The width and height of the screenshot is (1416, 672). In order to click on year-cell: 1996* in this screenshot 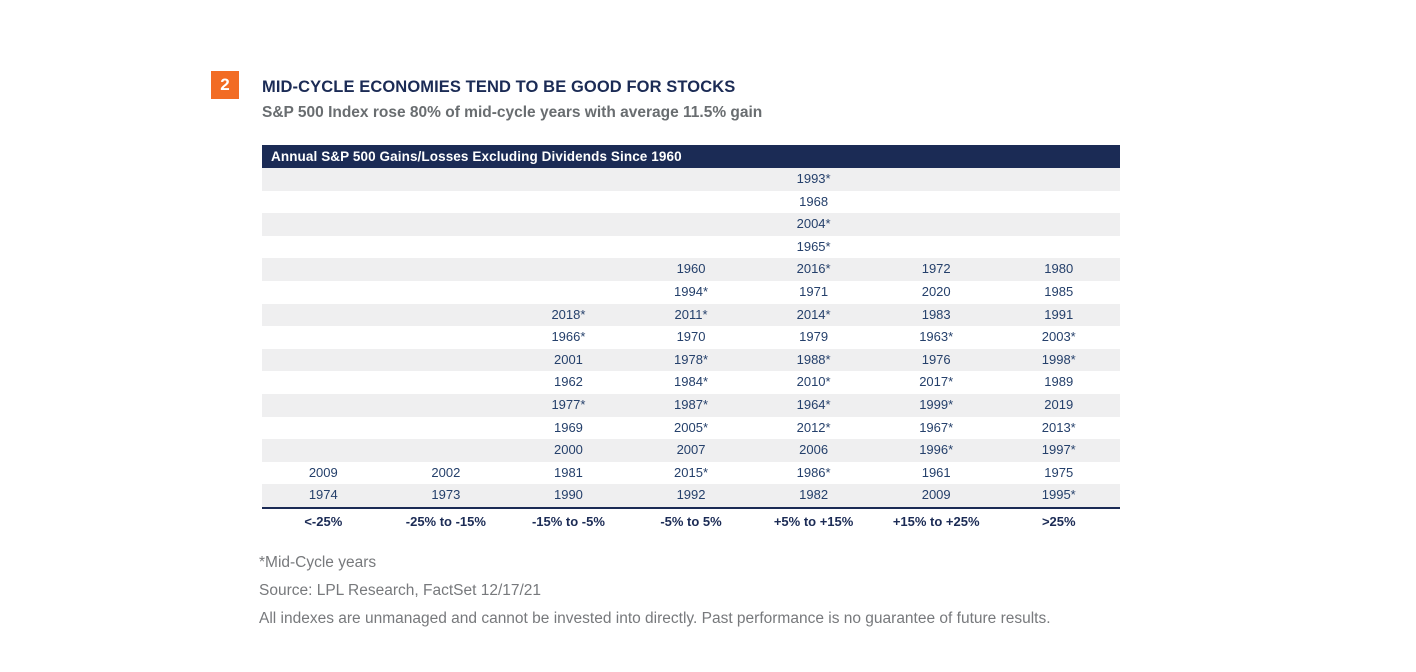, I will do `click(936, 450)`.